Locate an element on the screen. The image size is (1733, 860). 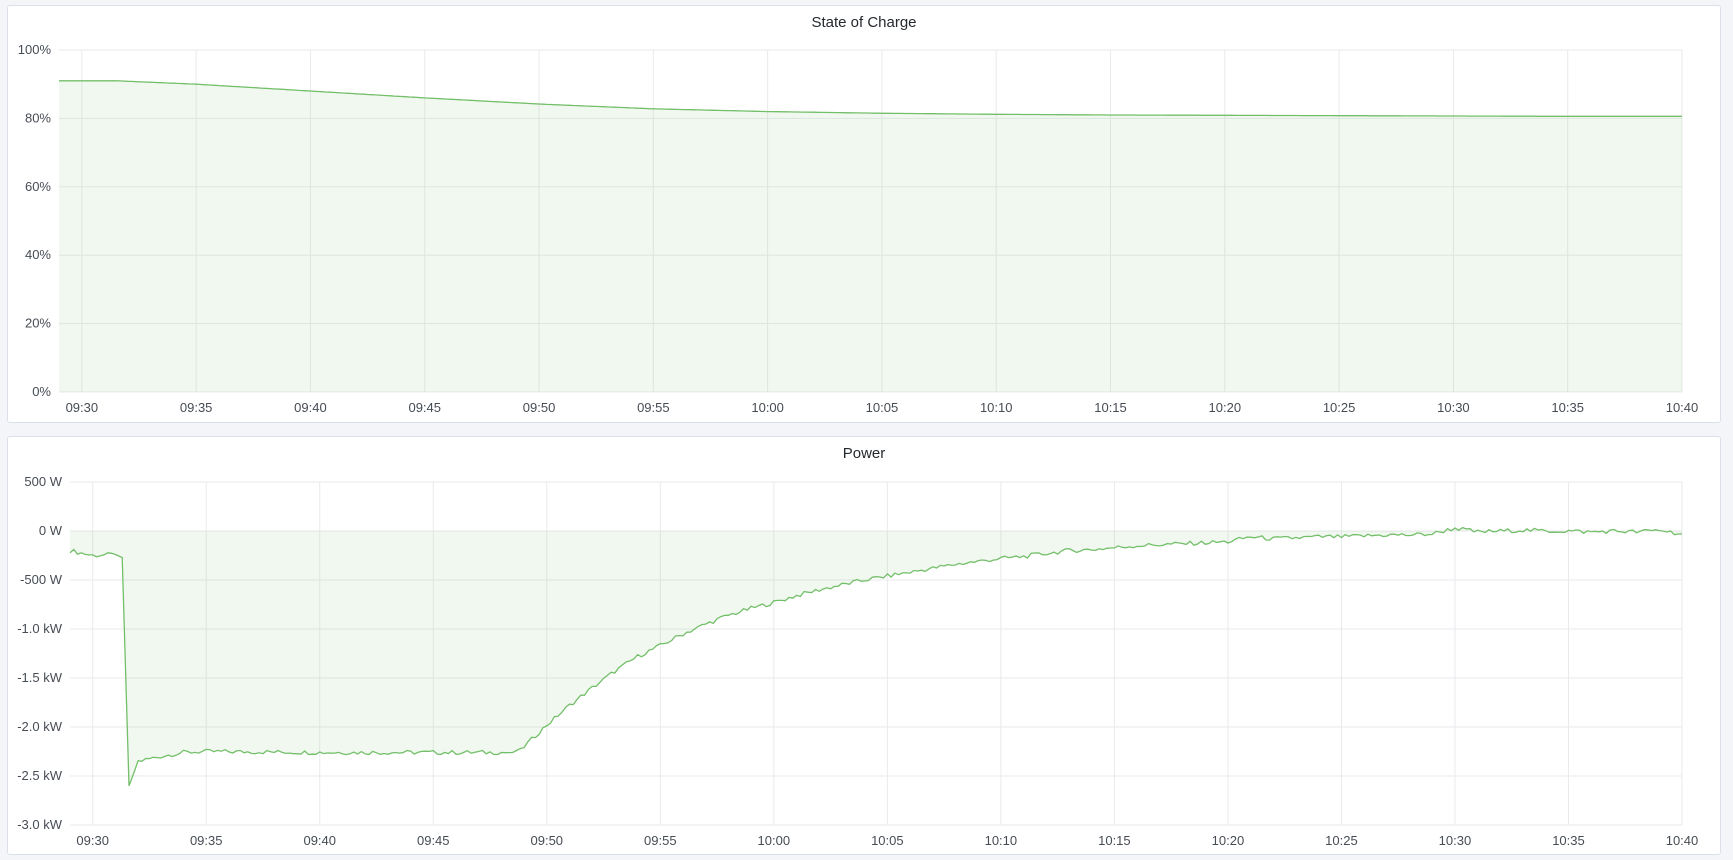
y-tick-label: 100% is located at coordinates (35, 49).